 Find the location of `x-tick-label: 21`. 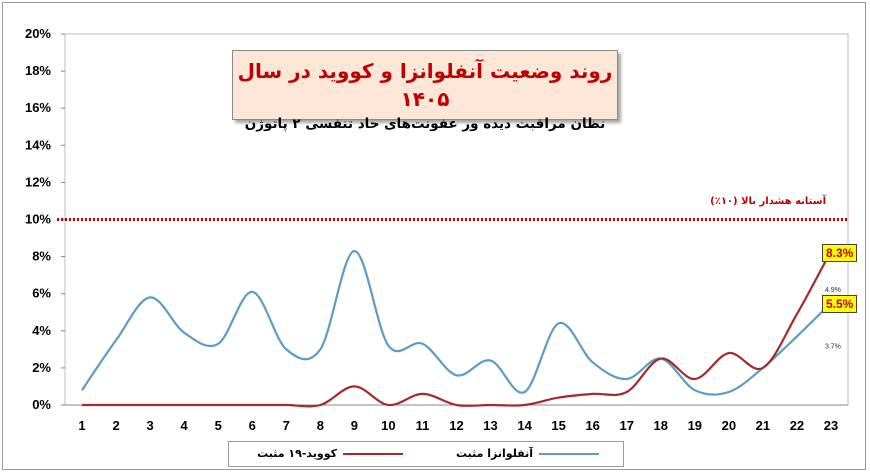

x-tick-label: 21 is located at coordinates (763, 425).